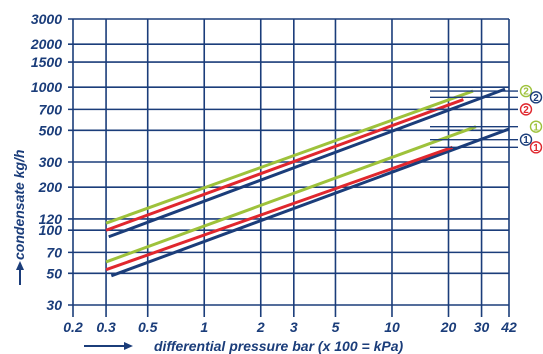  Describe the element at coordinates (448, 327) in the screenshot. I see `x-tick-label: 20` at that location.